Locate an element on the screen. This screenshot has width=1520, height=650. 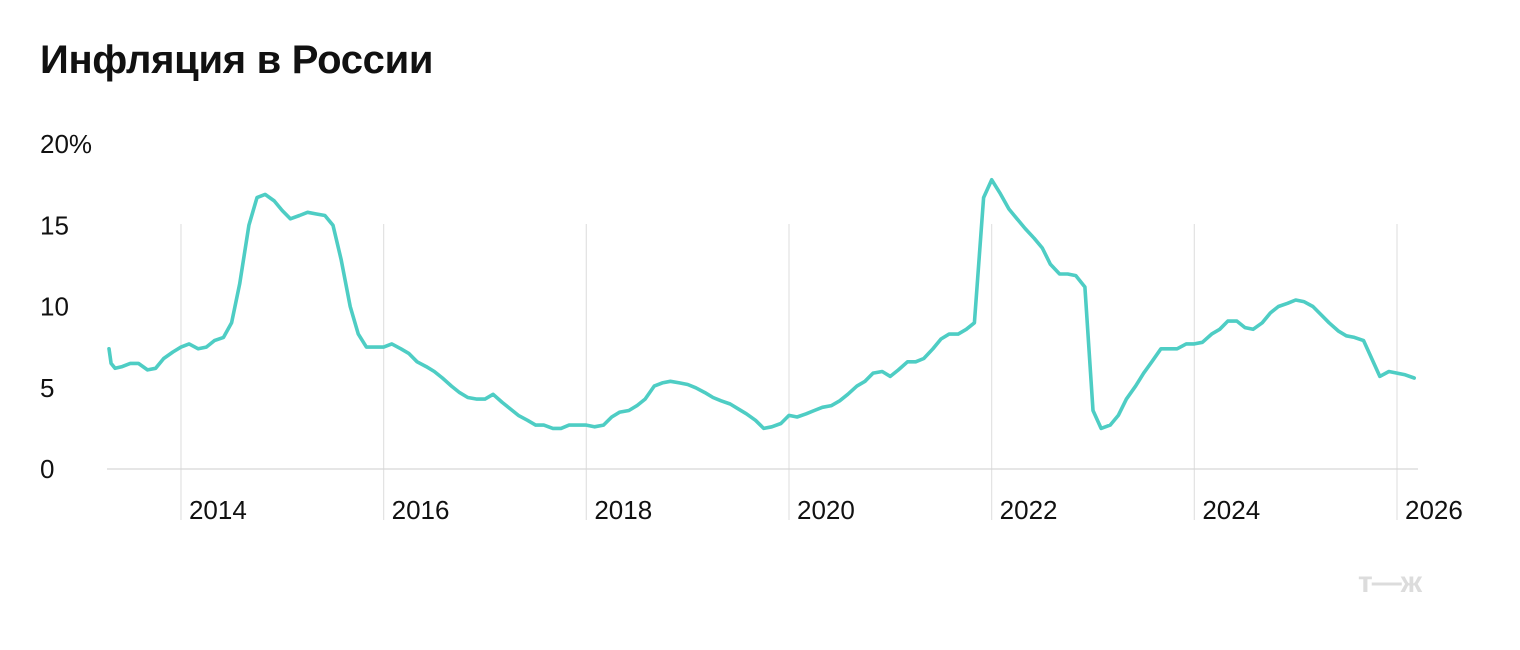
y-tick-label: 20% is located at coordinates (66, 144).